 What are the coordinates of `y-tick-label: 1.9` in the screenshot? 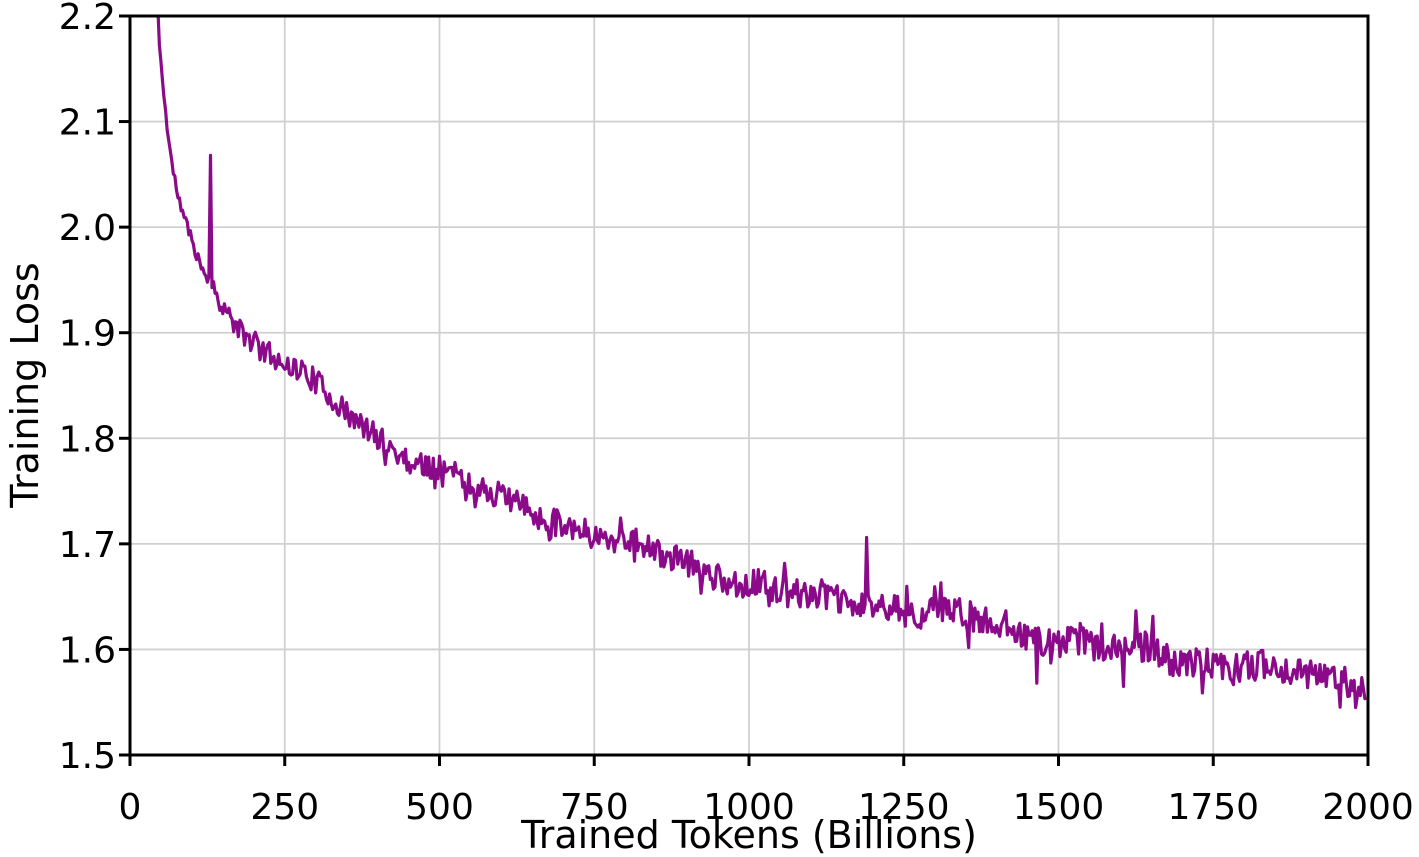 It's located at (87, 334).